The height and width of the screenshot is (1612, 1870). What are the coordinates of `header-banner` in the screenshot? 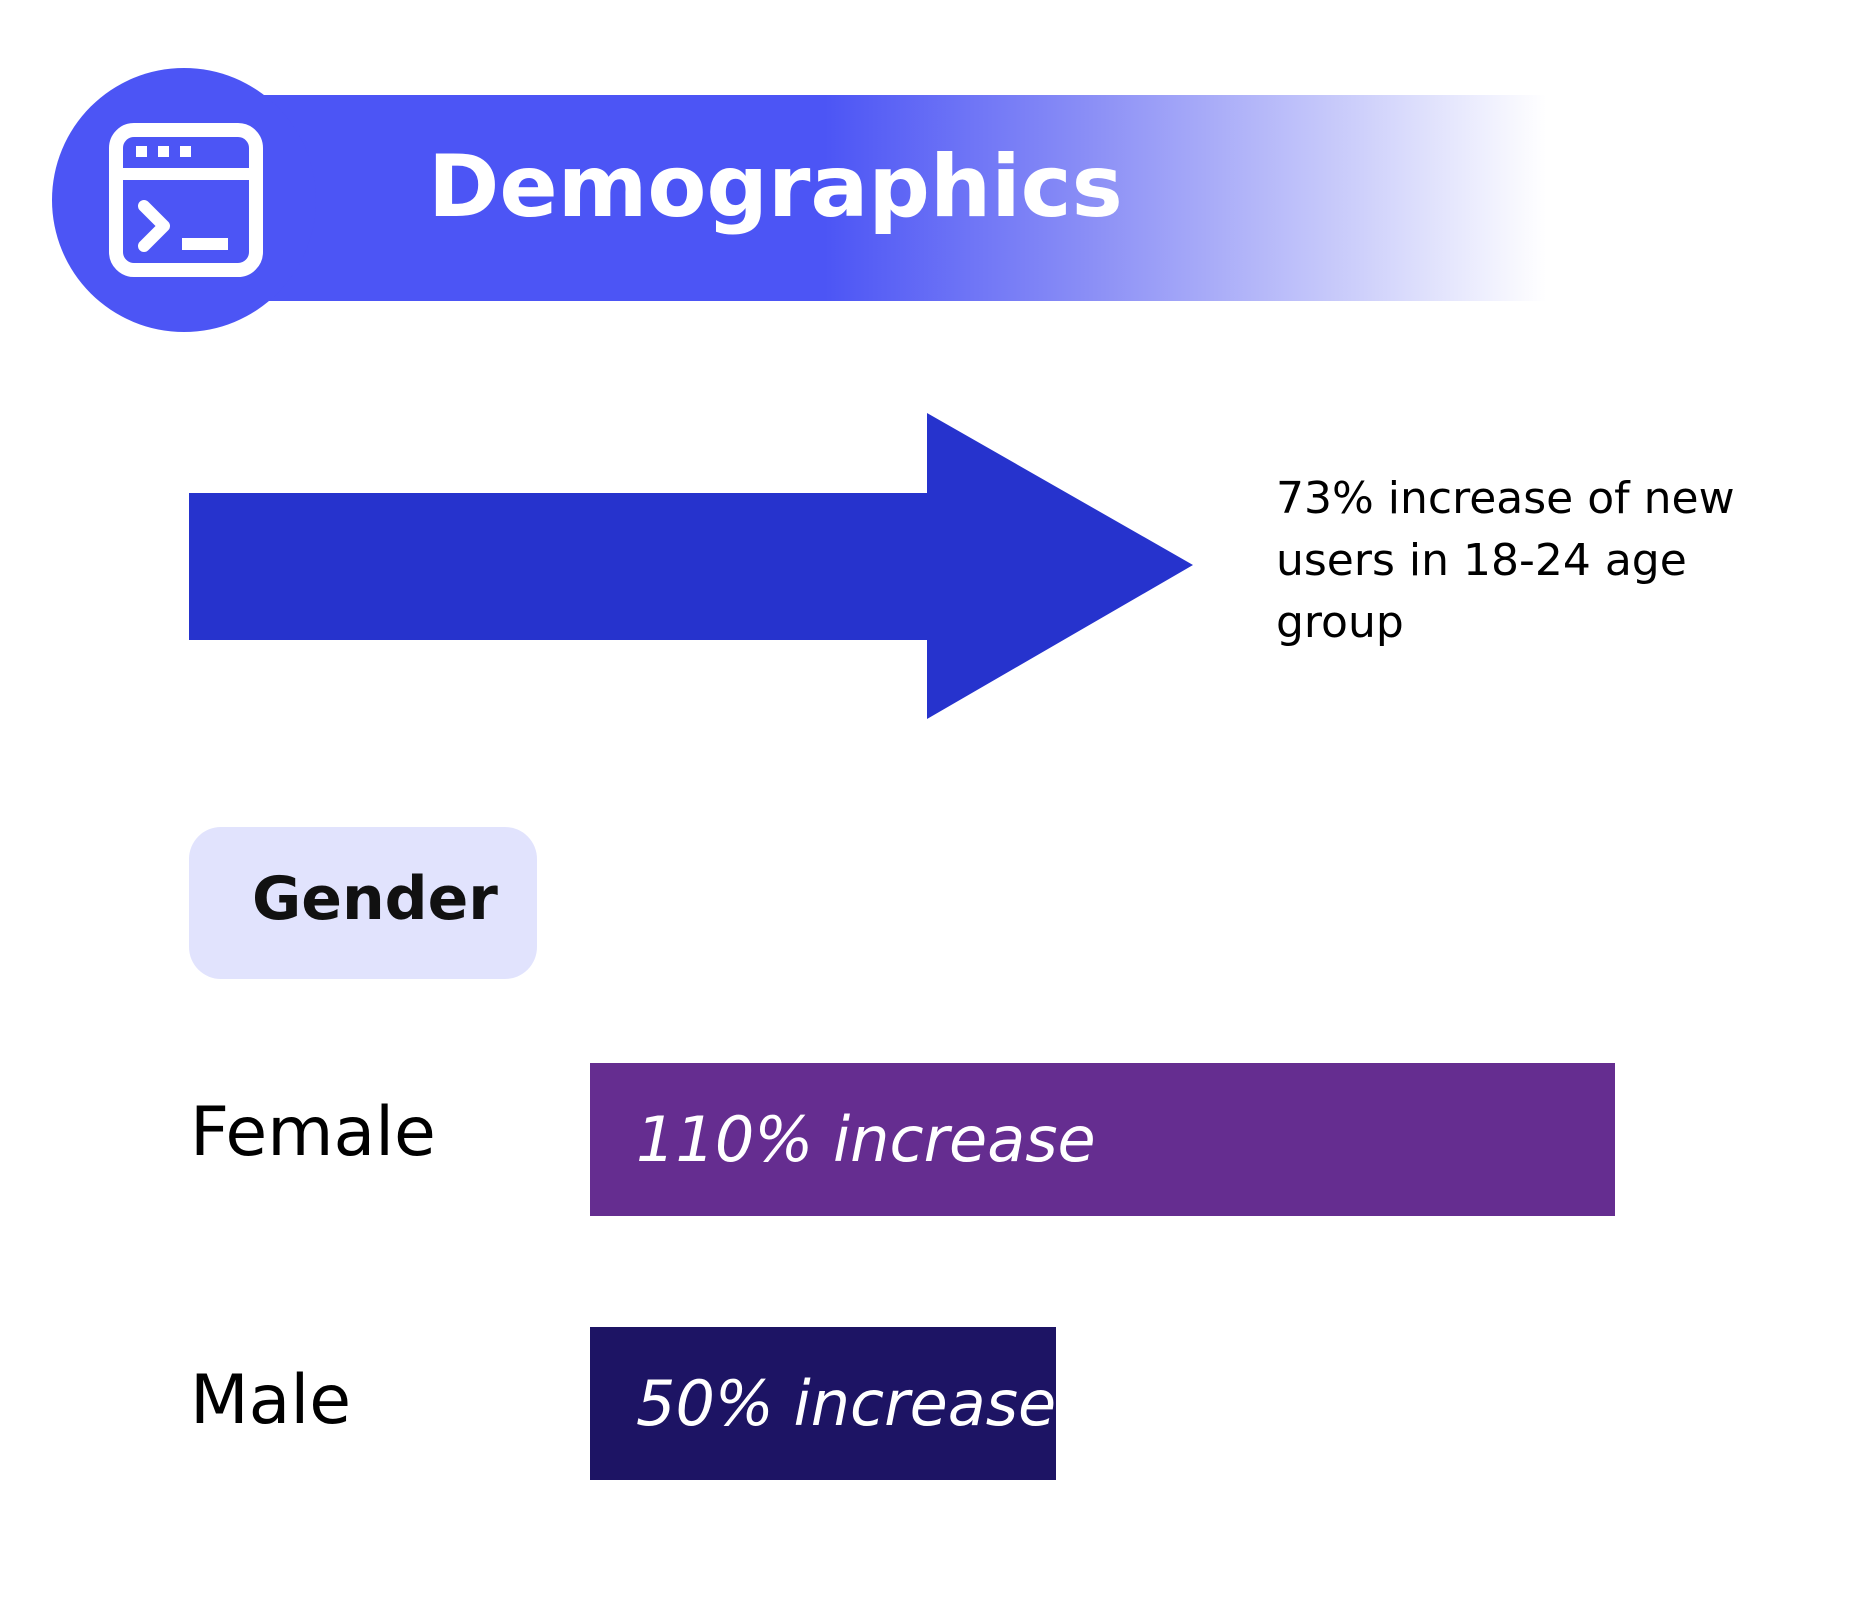 It's located at (1005, 198).